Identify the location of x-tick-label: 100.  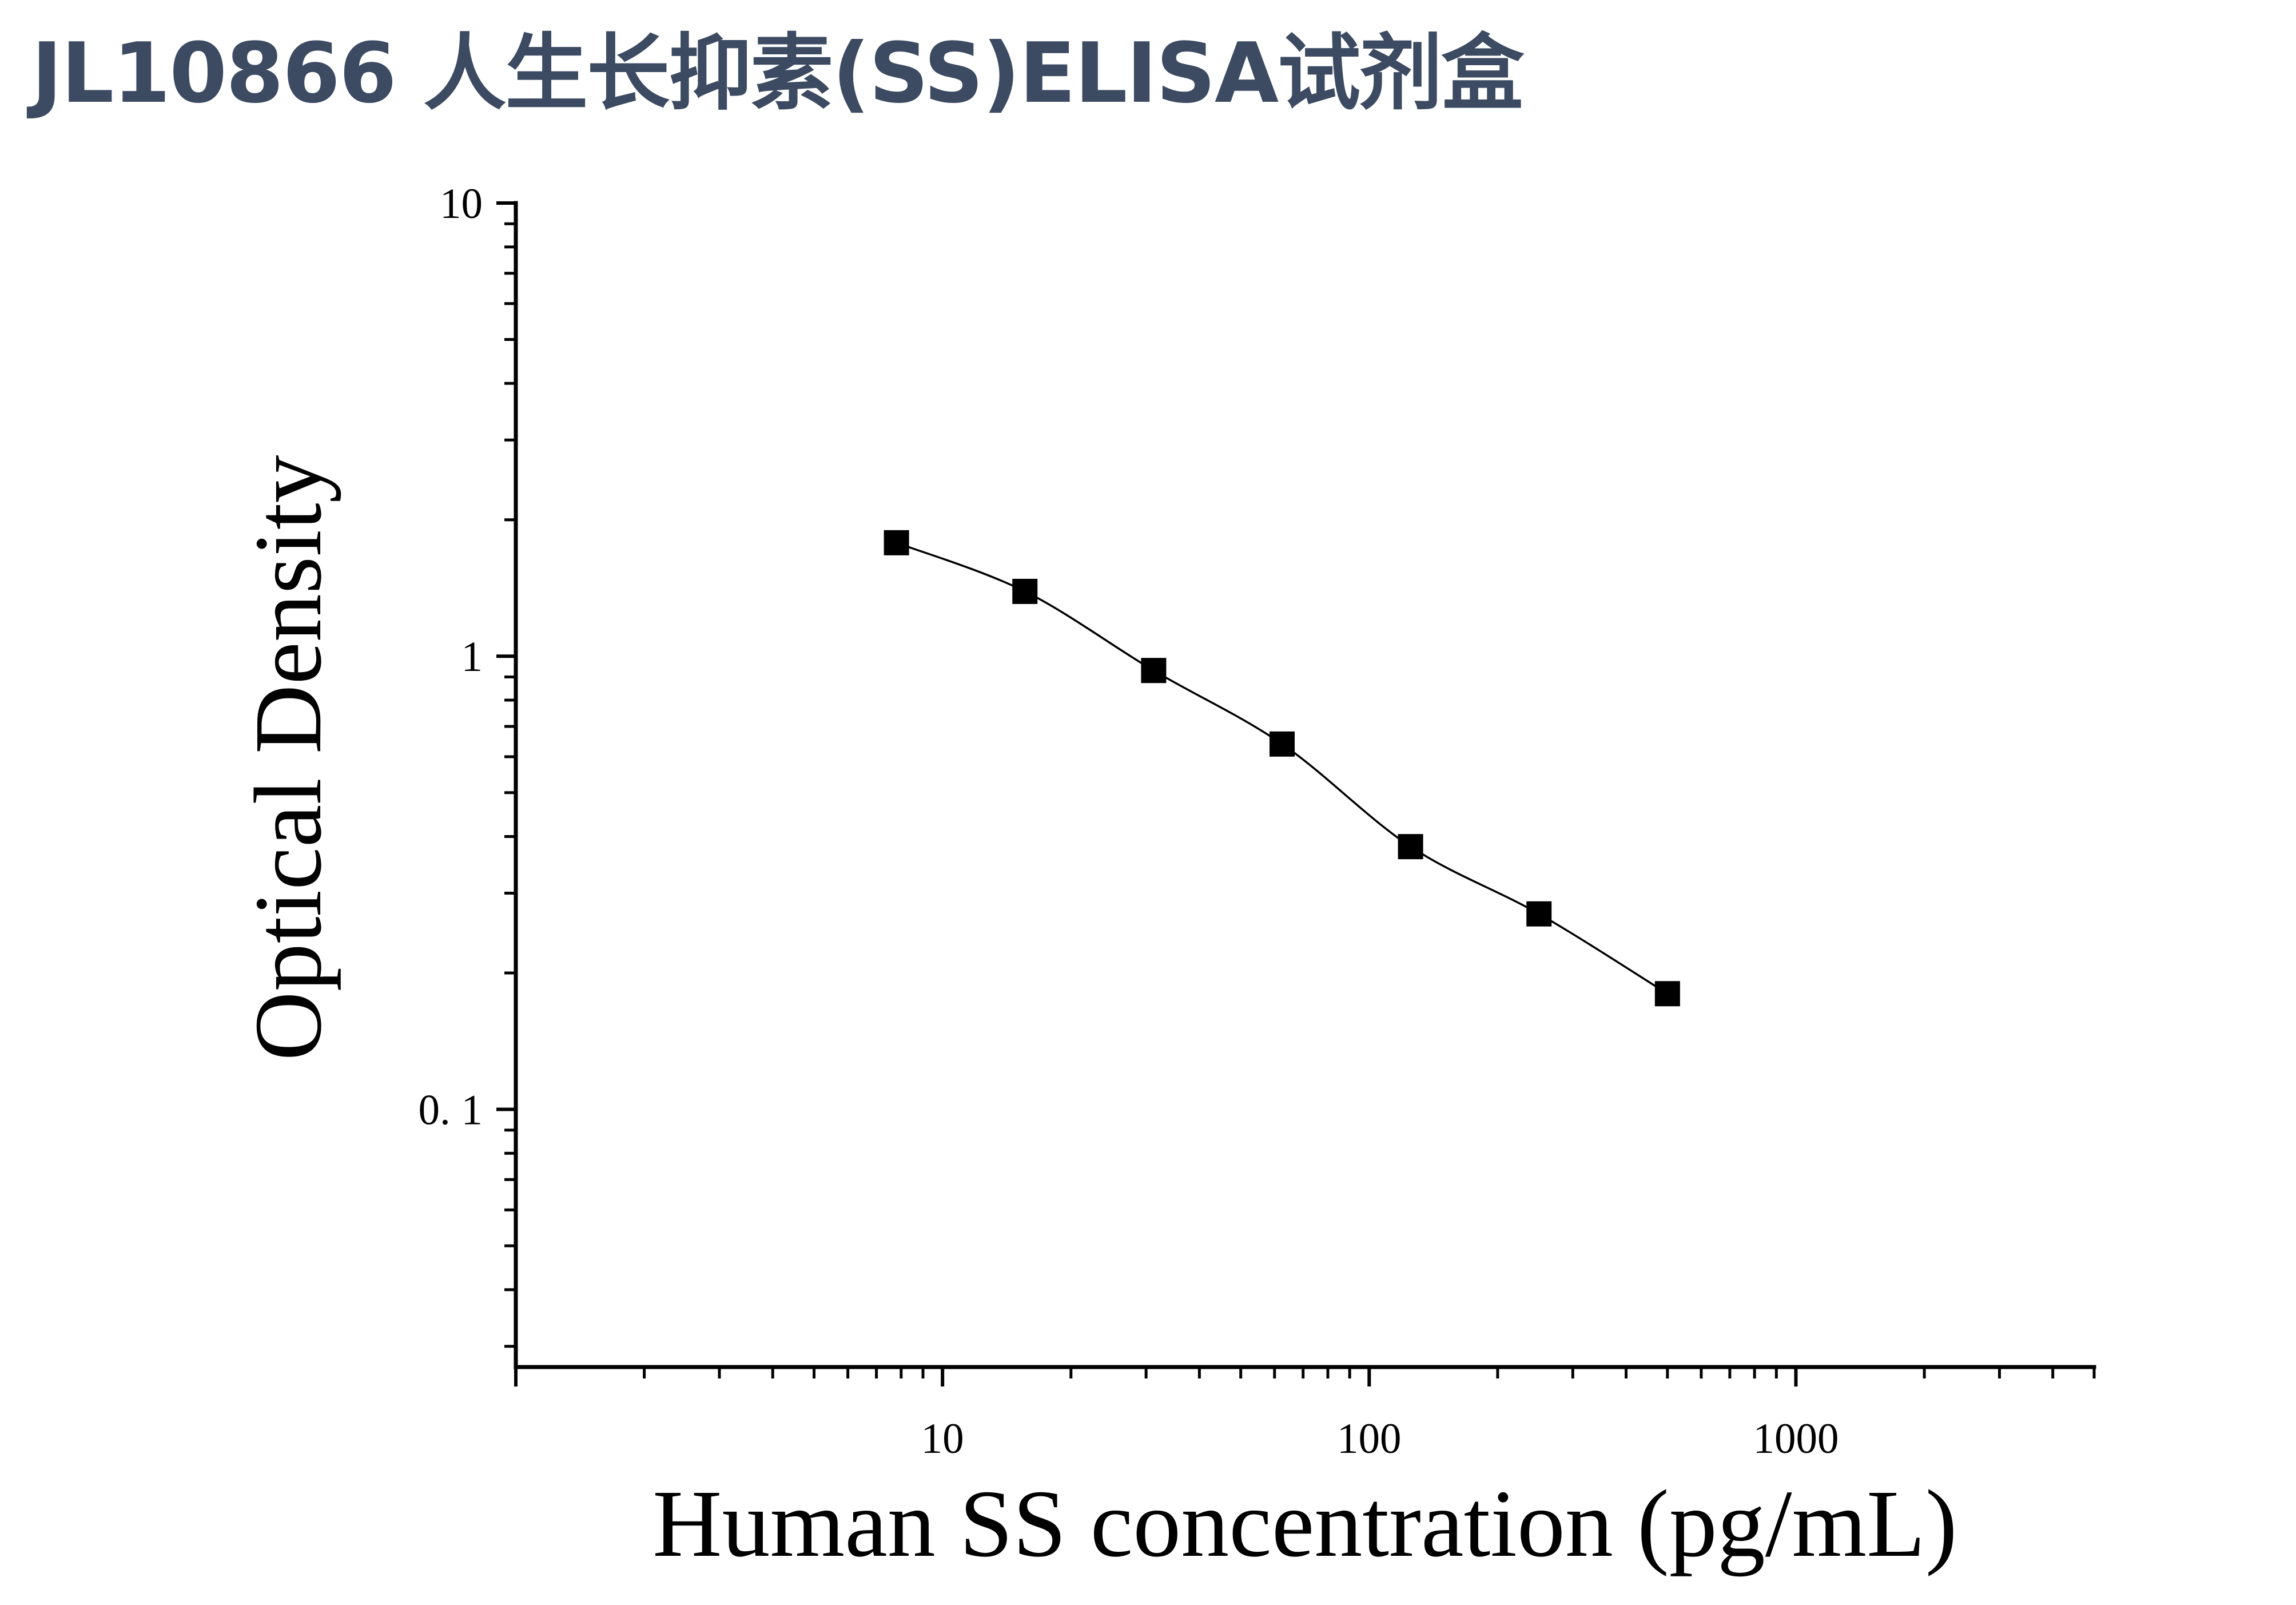
(1369, 1439).